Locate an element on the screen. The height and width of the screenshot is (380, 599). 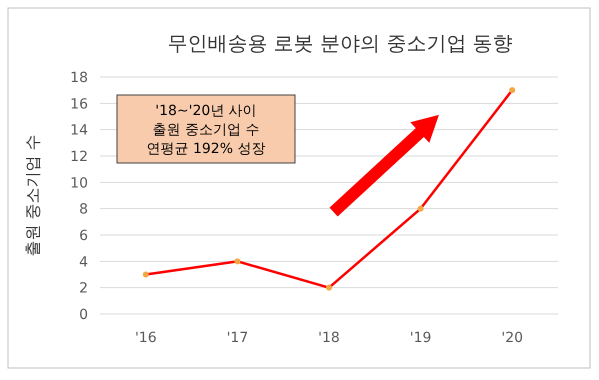
x-tick-label: '16 is located at coordinates (145, 338).